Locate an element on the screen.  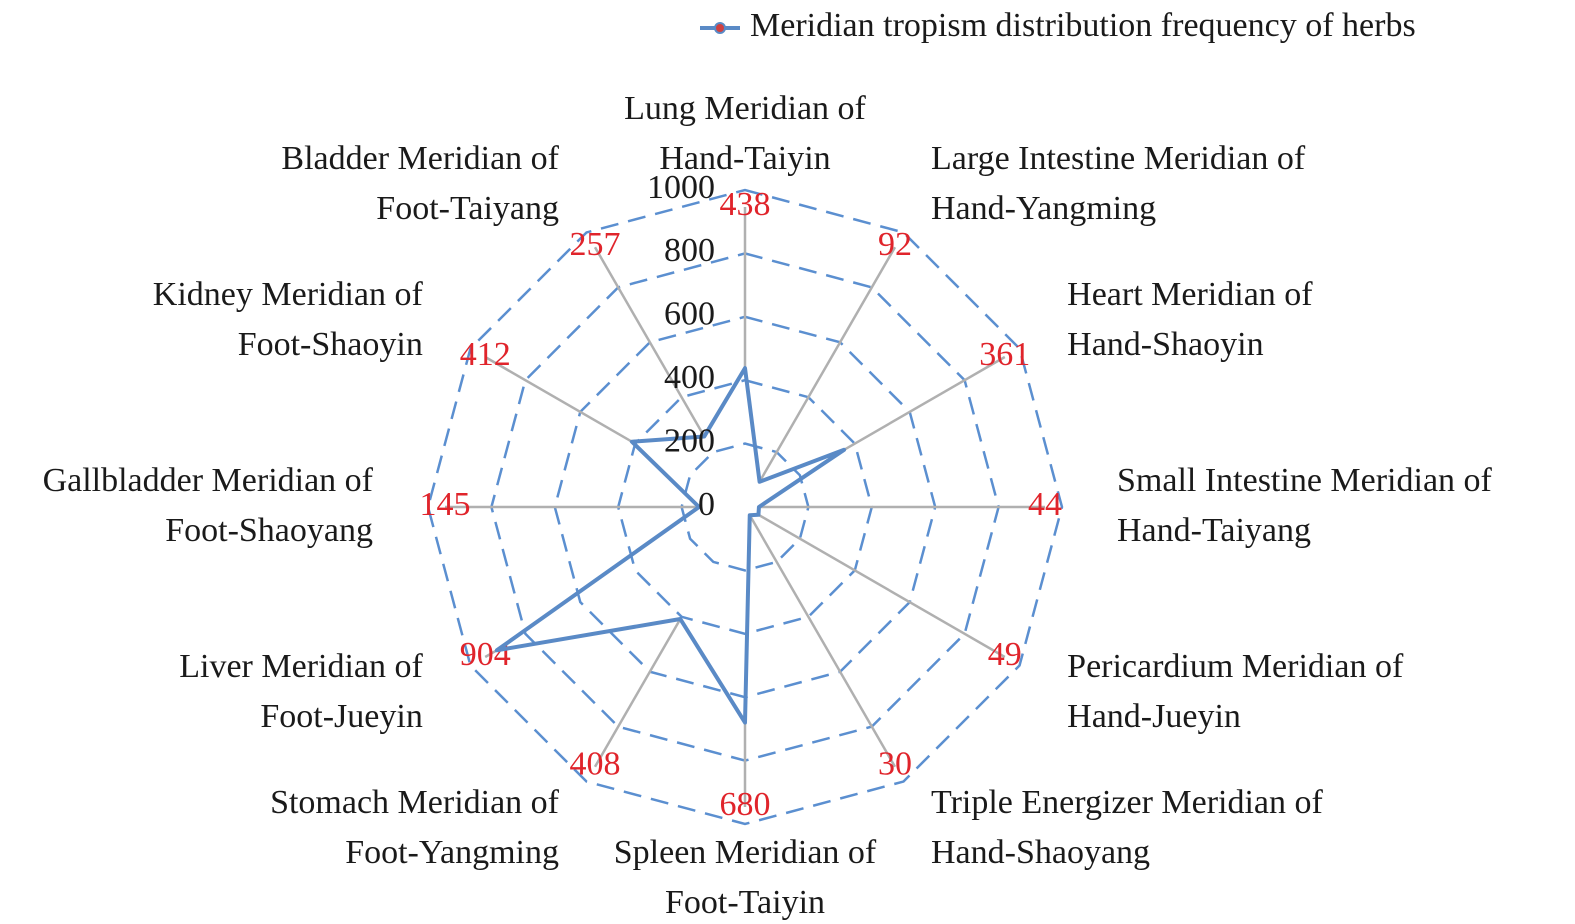
category-label: Heart Meridian of Hand-Shaoyin is located at coordinates (1190, 319).